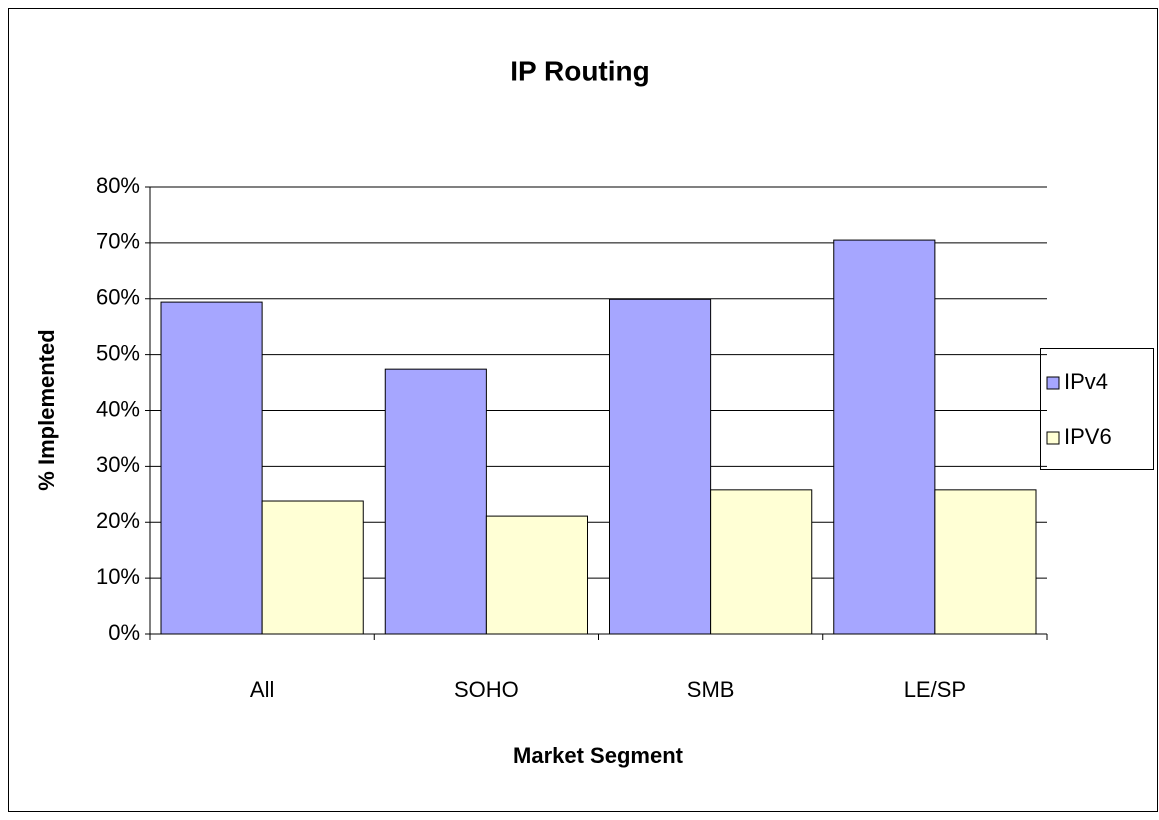 Image resolution: width=1159 pixels, height=820 pixels. I want to click on x-tick-label: SOHO, so click(486, 689).